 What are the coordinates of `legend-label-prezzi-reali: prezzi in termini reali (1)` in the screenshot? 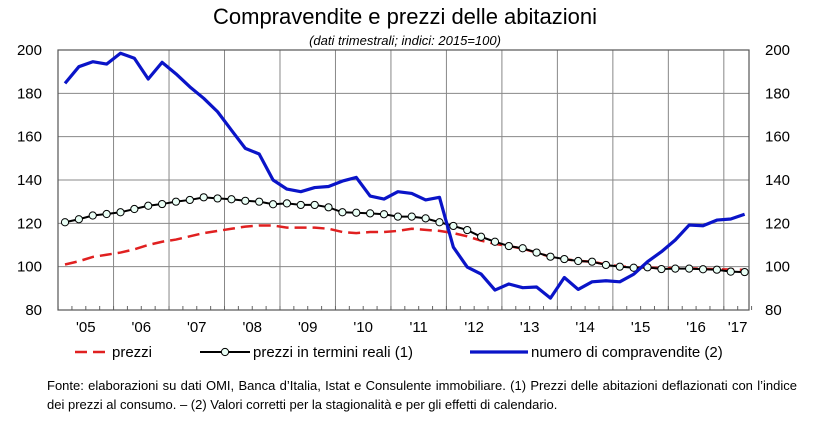 It's located at (333, 352).